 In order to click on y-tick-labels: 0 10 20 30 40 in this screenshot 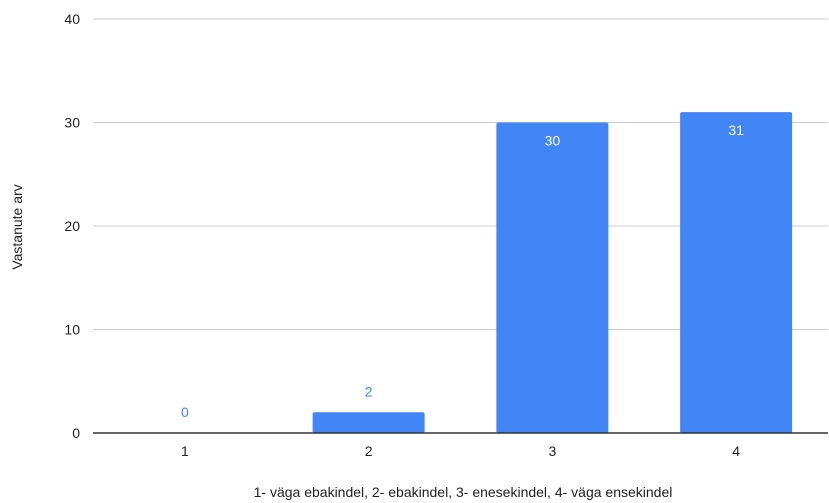, I will do `click(72, 226)`.